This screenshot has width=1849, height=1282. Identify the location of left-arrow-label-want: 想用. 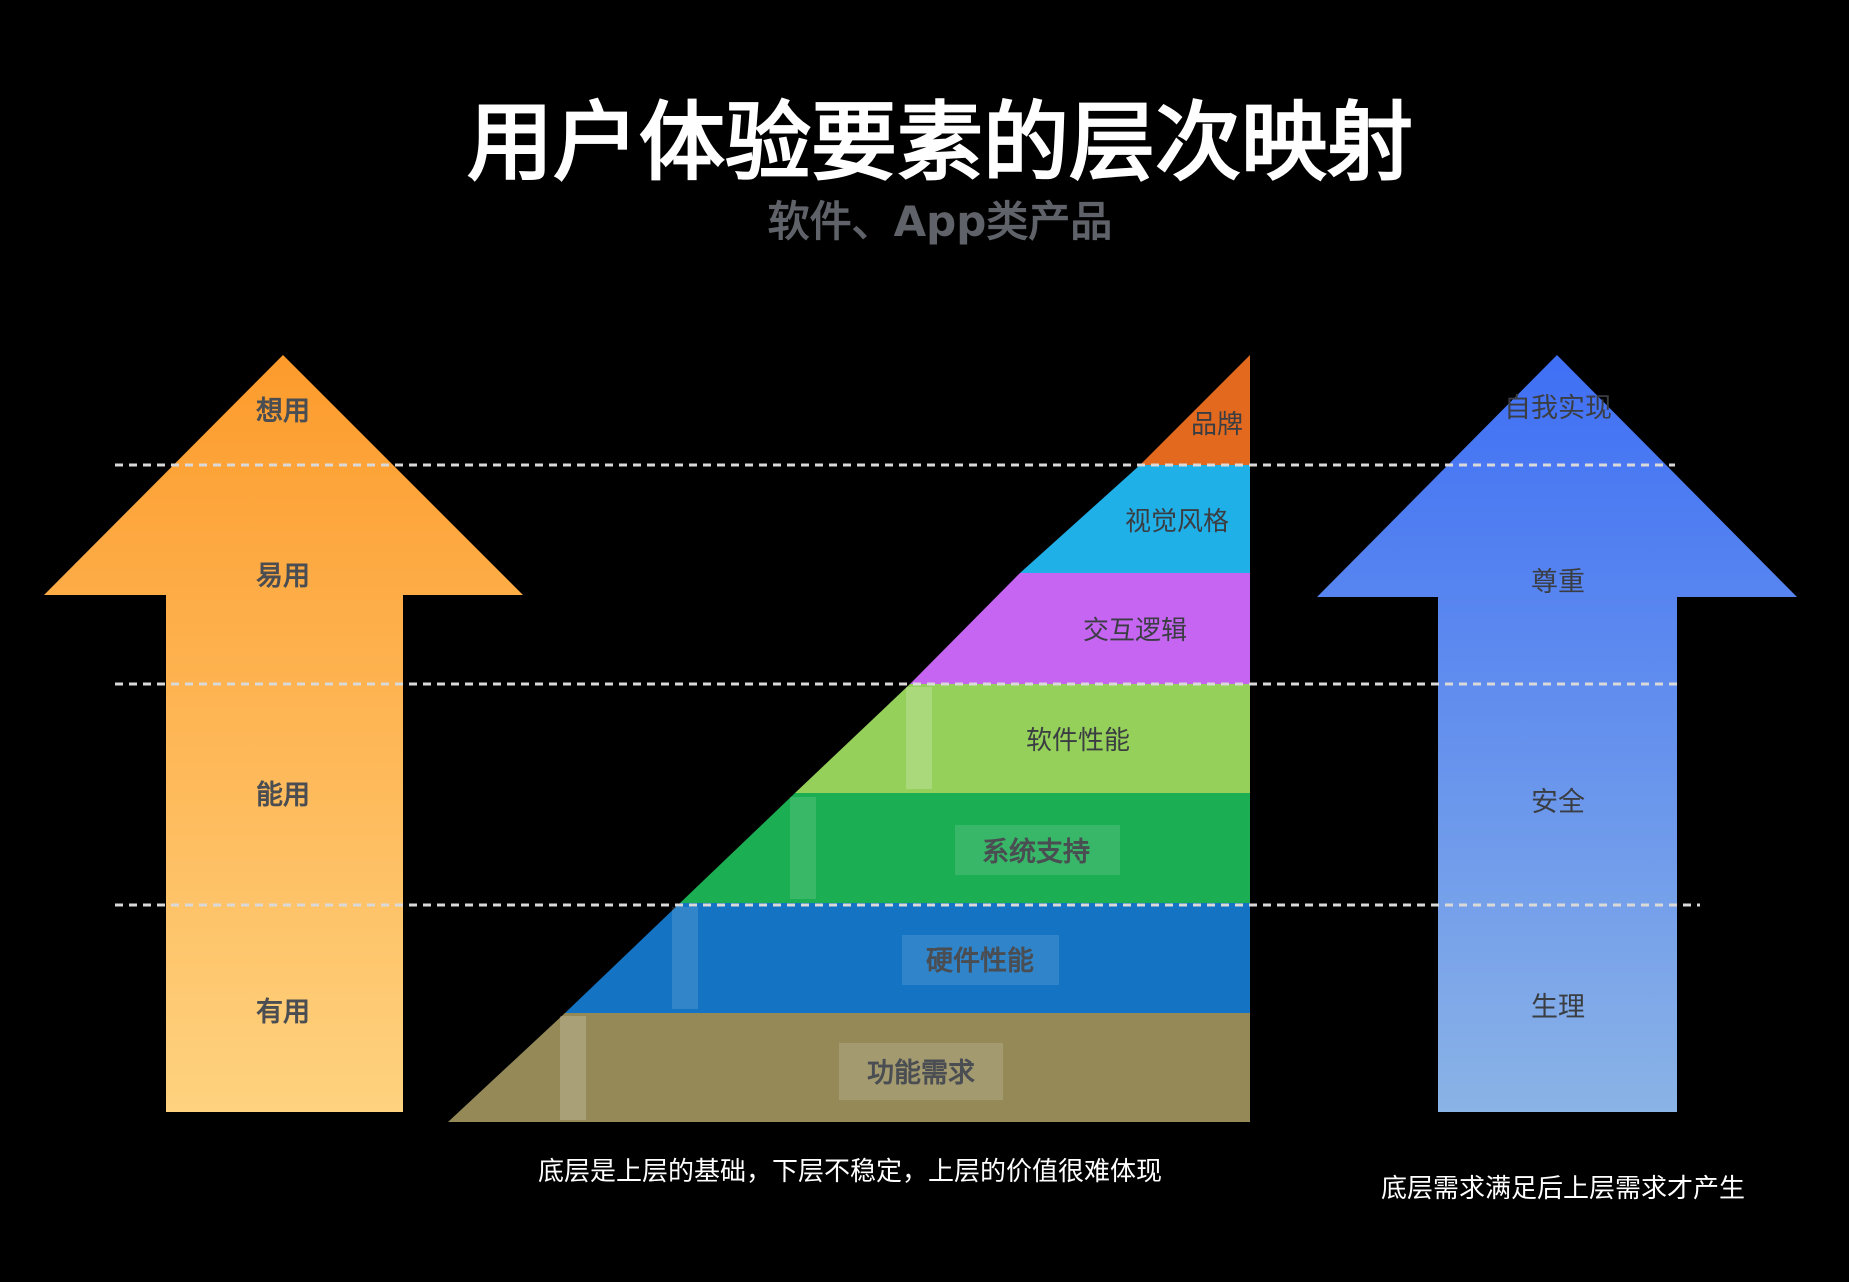
(283, 411).